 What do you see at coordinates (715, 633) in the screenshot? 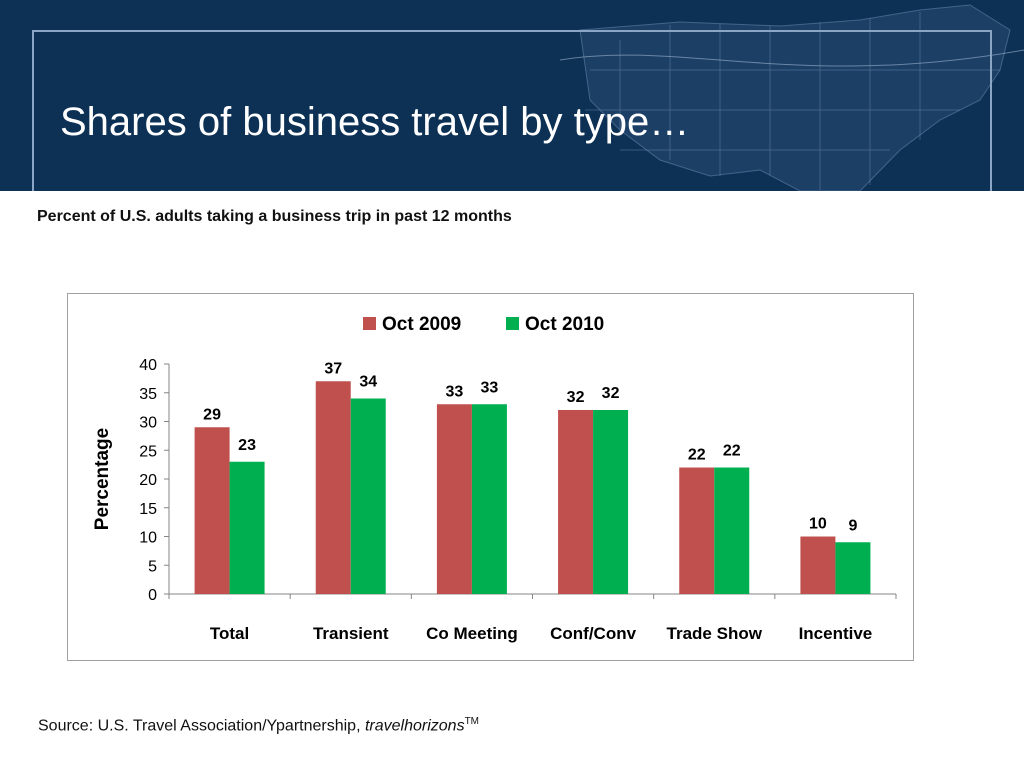
I see `x-tick-label: Trade Show` at bounding box center [715, 633].